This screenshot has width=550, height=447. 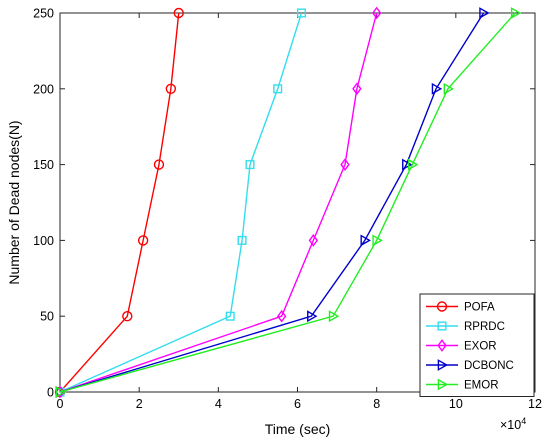 I want to click on x-axis-label: Time (sec), so click(x=298, y=429).